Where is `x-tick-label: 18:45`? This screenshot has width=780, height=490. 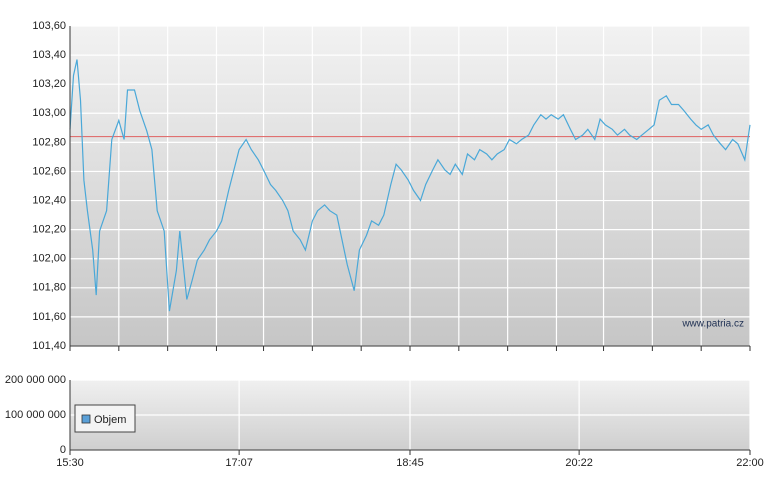 x-tick-label: 18:45 is located at coordinates (410, 463).